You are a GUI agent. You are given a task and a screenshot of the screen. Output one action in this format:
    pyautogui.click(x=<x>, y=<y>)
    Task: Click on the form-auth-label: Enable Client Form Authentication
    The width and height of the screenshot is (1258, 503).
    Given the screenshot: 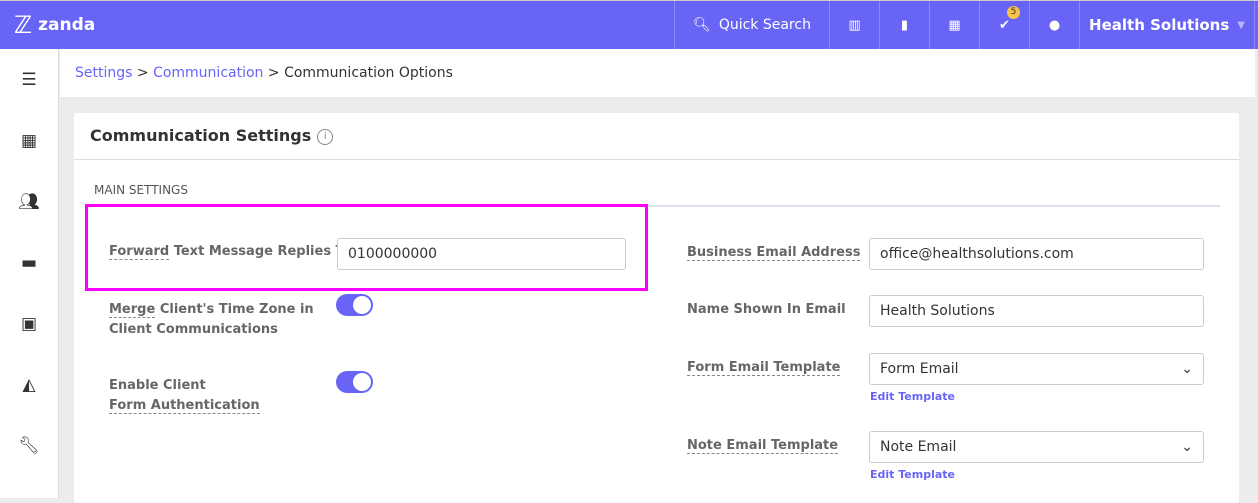 What is the action you would take?
    pyautogui.click(x=184, y=396)
    